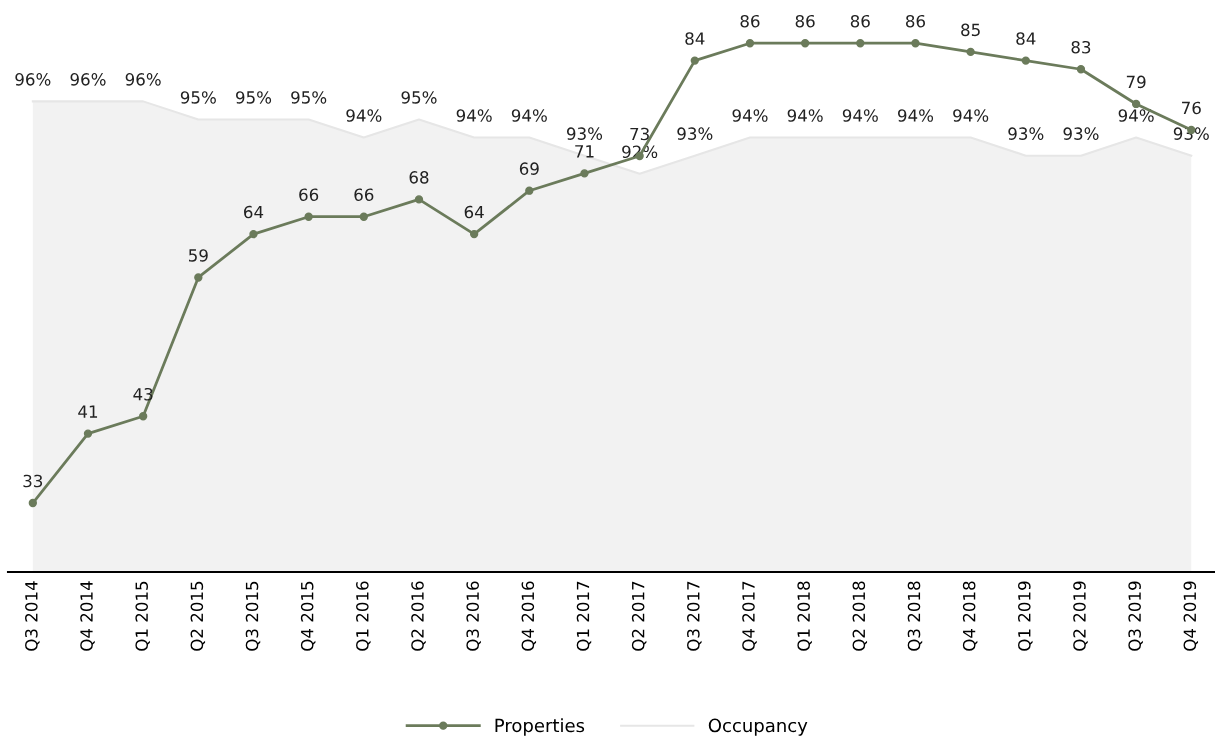 The image size is (1215, 752). What do you see at coordinates (198, 255) in the screenshot?
I see `data-label: 59` at bounding box center [198, 255].